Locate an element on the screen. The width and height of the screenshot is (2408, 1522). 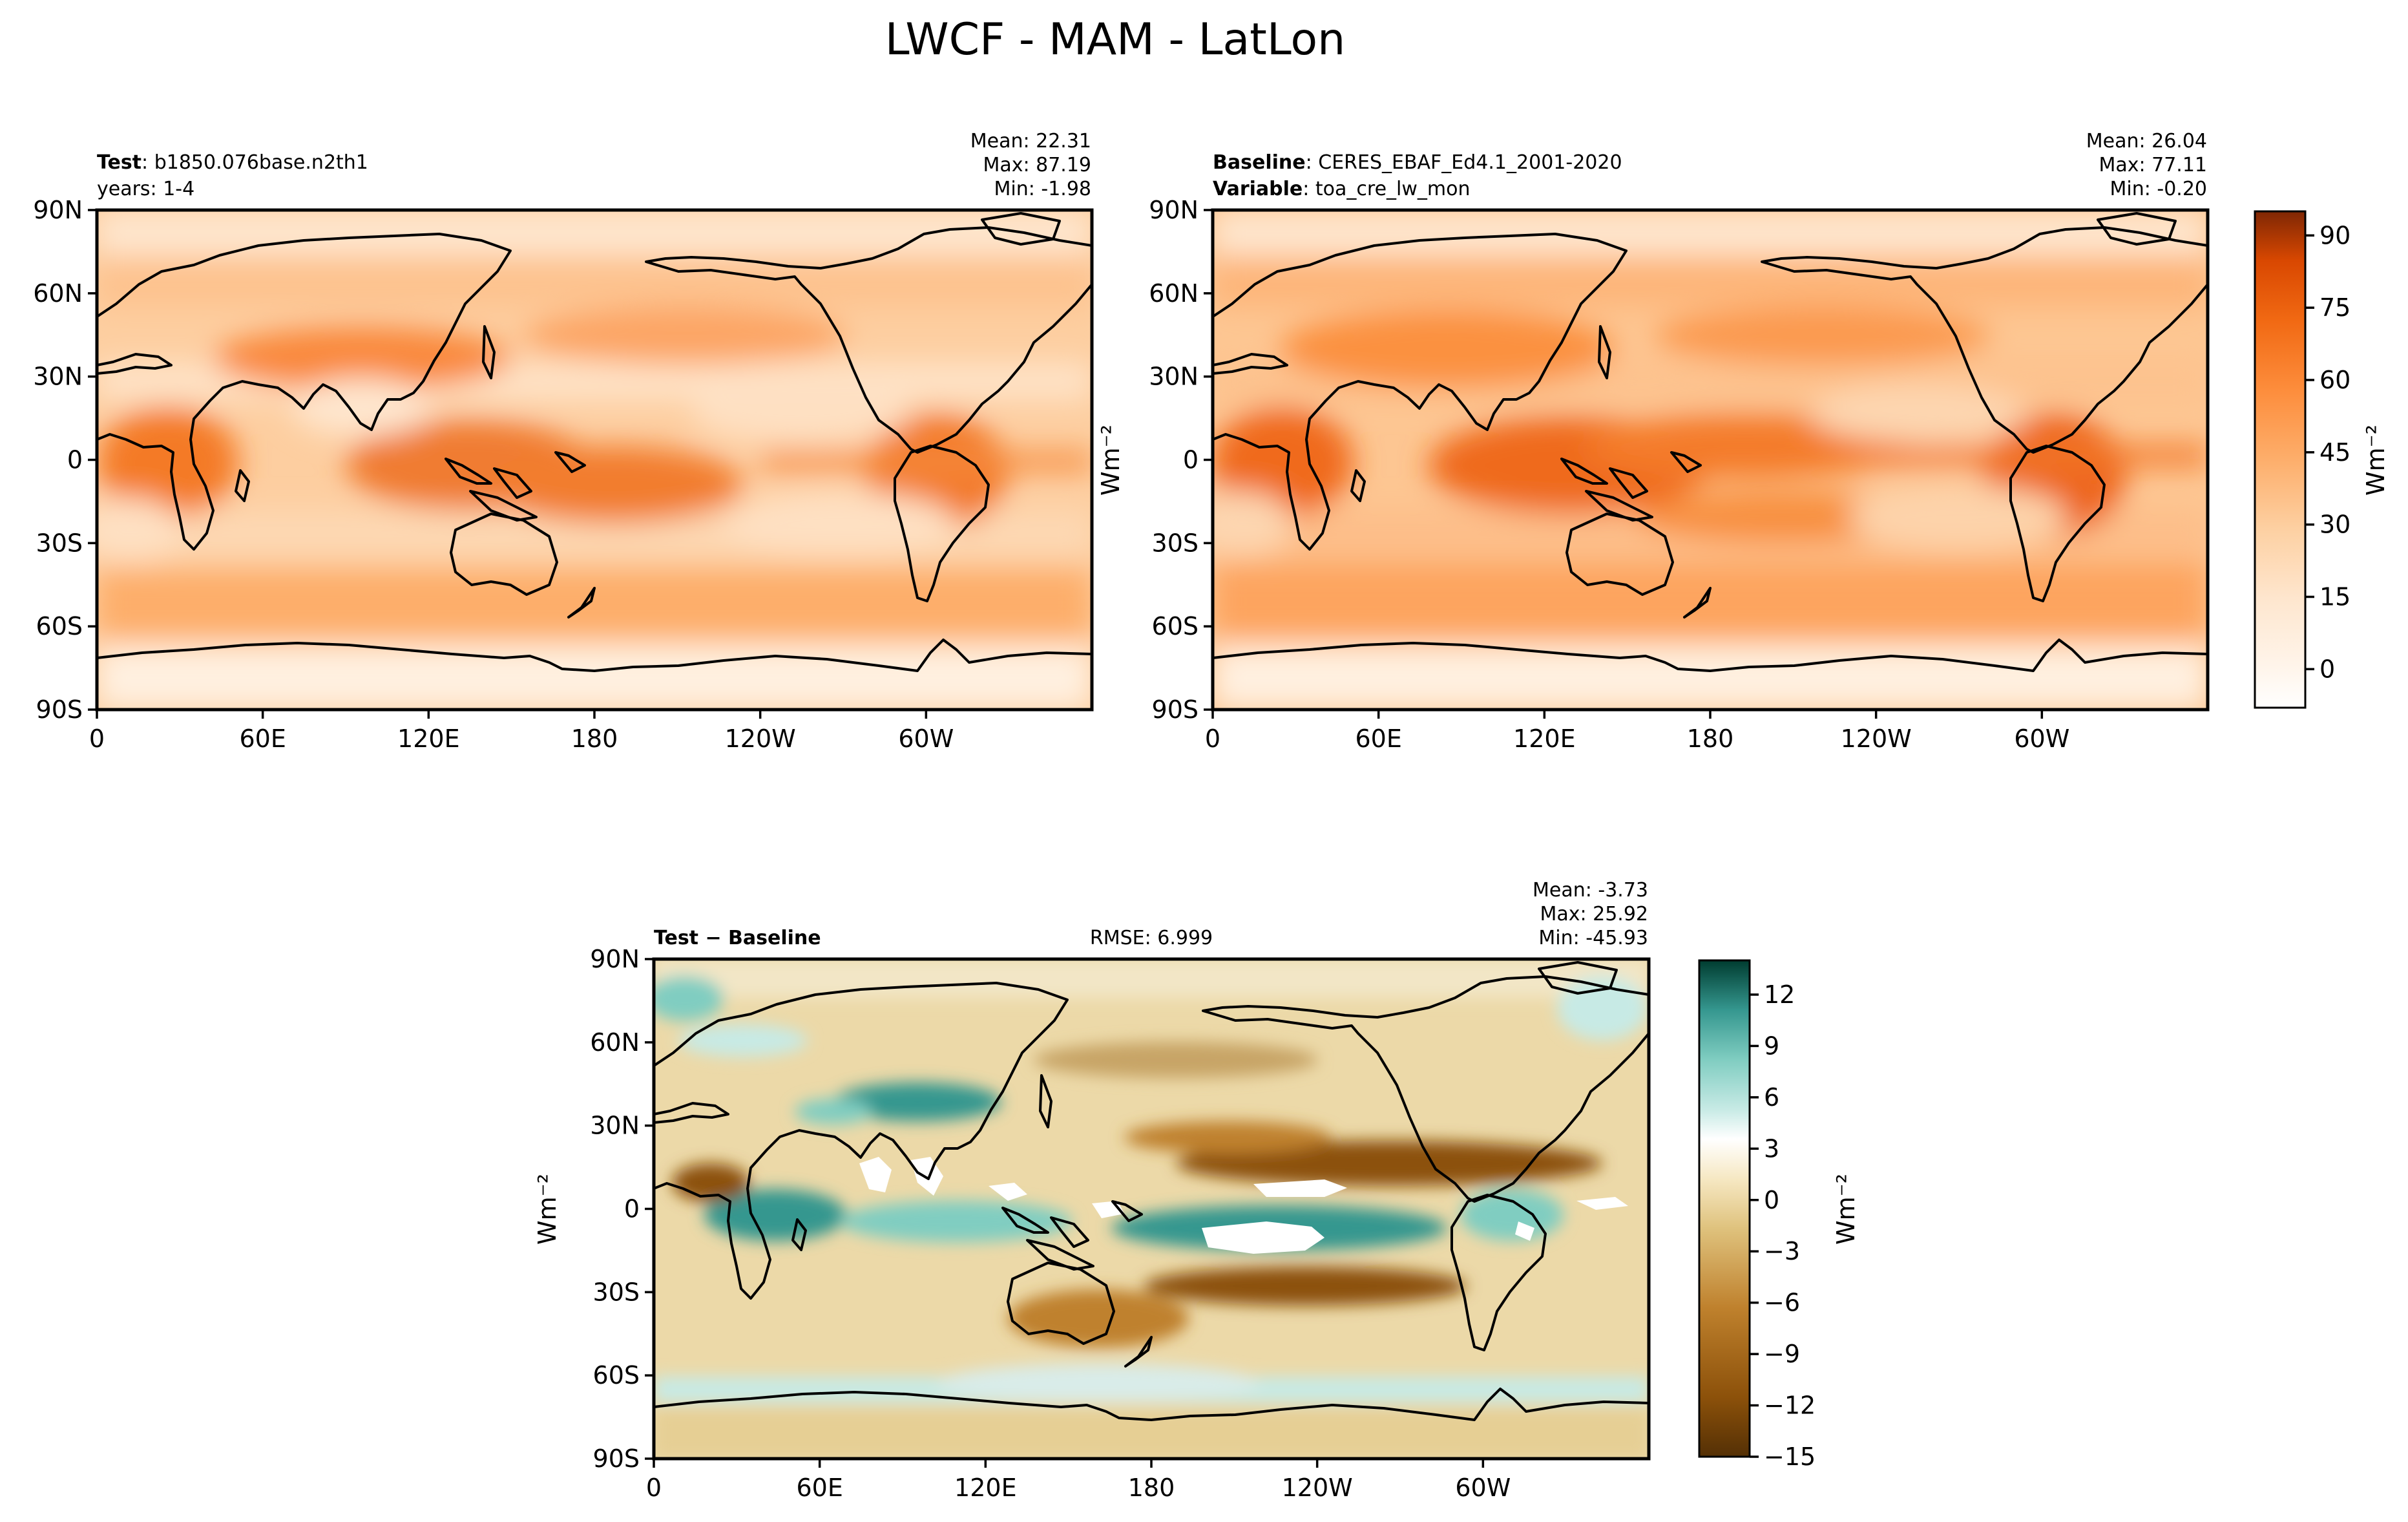
difference-ytick-label: 60N is located at coordinates (615, 1042).